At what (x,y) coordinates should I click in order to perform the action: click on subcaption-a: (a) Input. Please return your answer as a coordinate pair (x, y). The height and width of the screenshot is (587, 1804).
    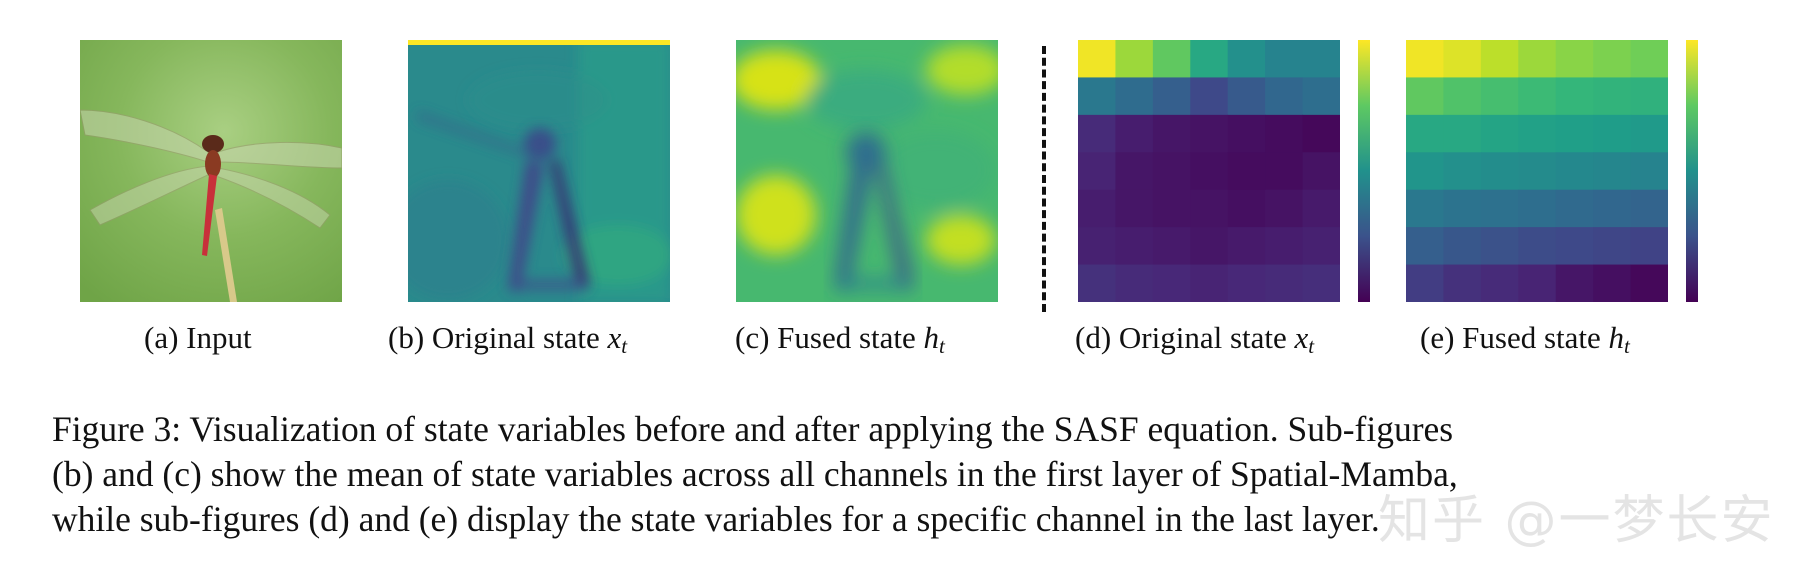
    Looking at the image, I should click on (198, 337).